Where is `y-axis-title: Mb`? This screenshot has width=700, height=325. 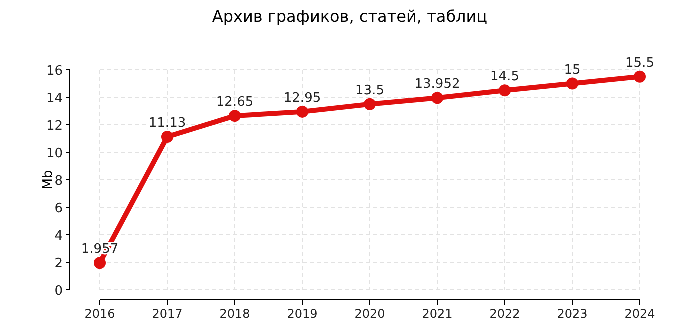
y-axis-title: Mb is located at coordinates (48, 180).